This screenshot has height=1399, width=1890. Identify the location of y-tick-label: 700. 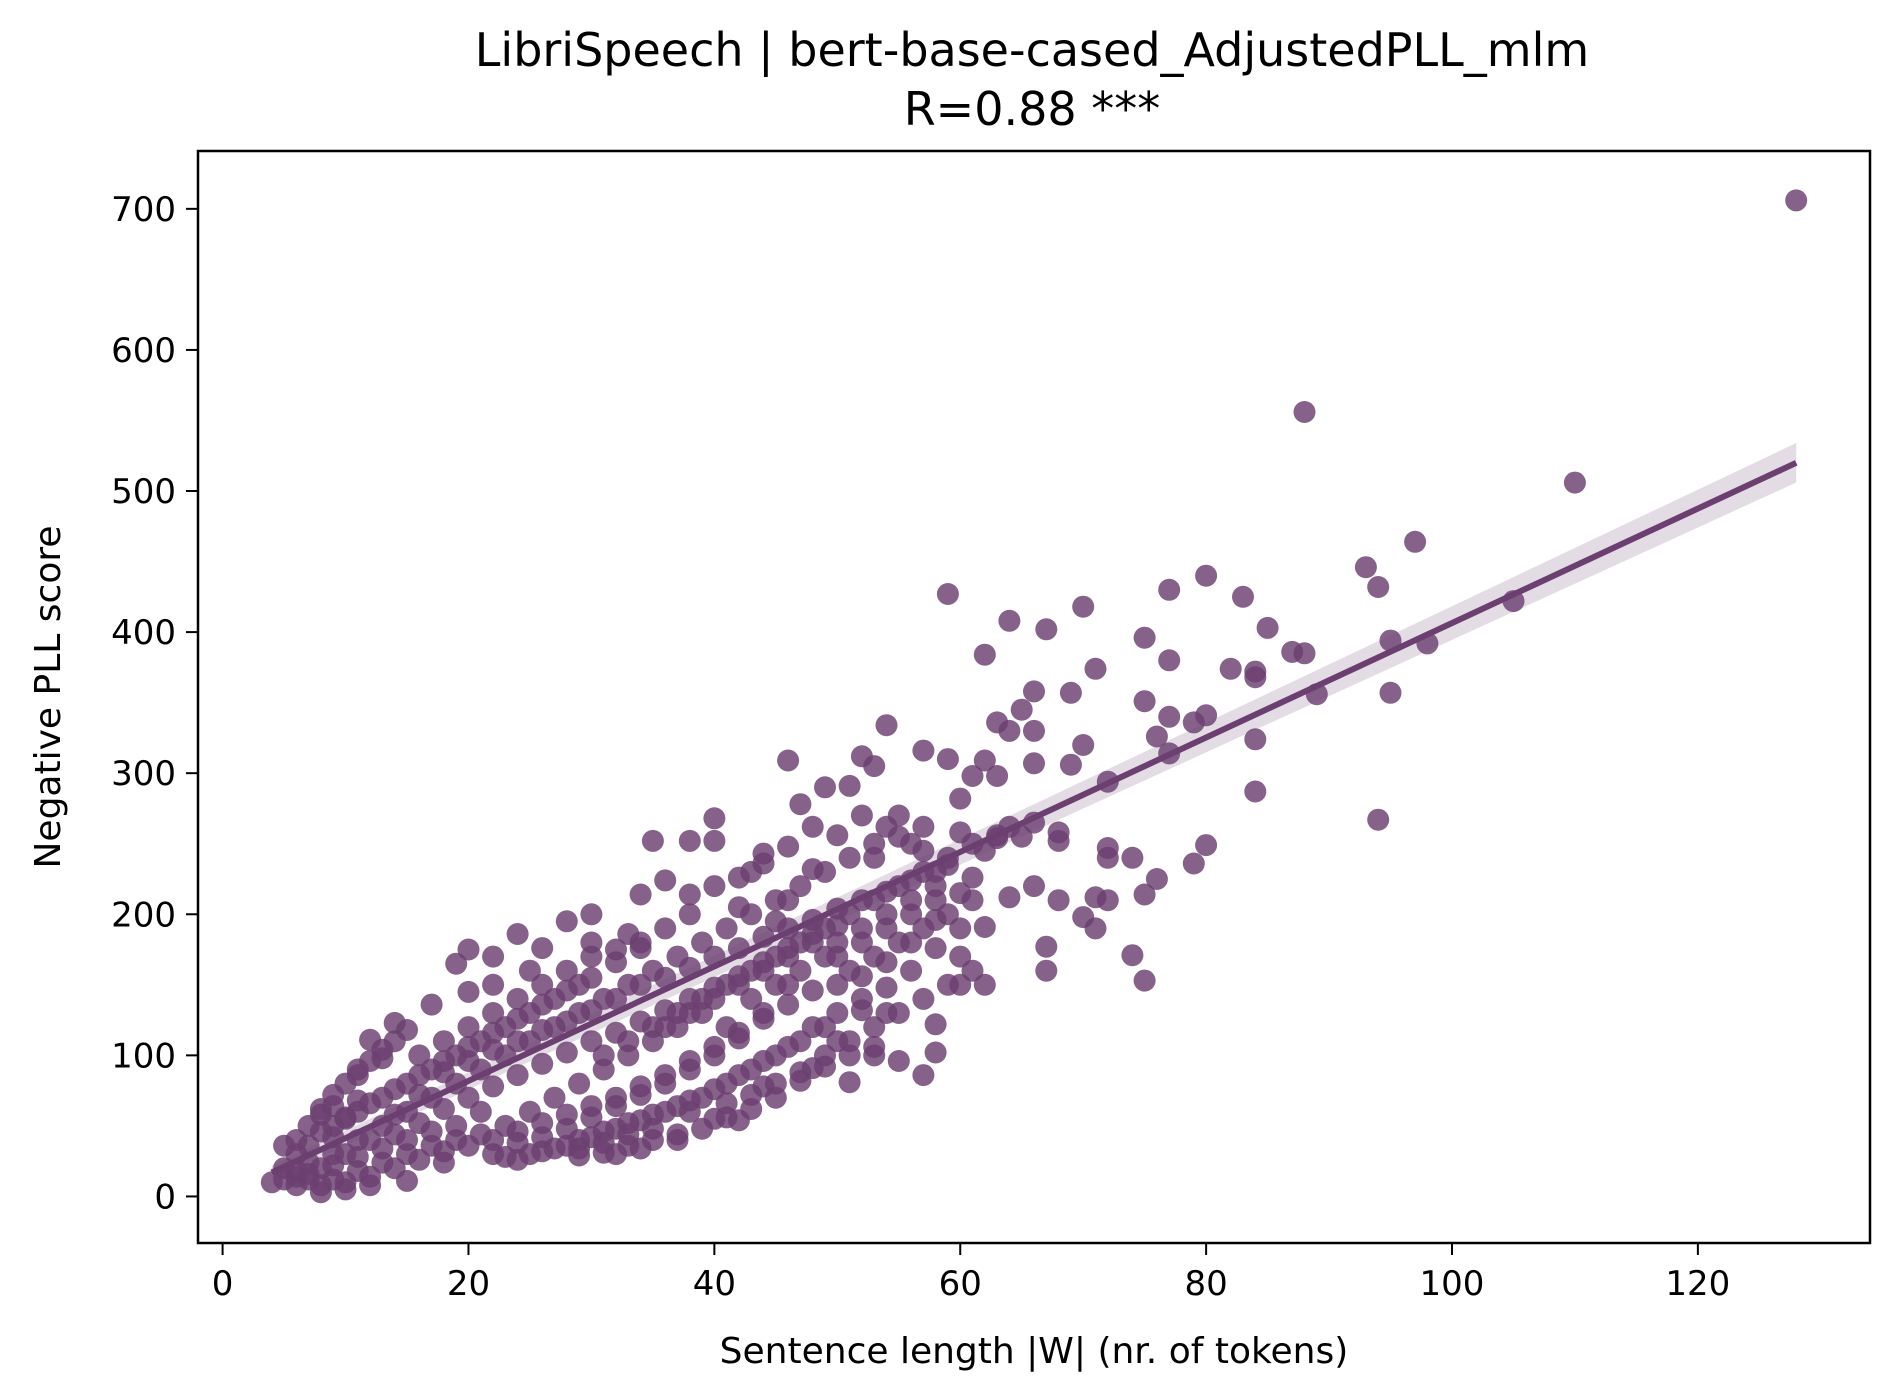
(143, 210).